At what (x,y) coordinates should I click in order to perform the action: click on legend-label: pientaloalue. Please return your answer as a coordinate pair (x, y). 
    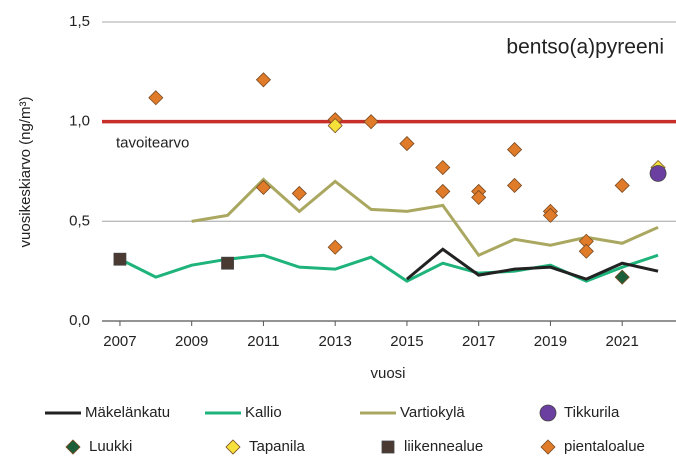
    Looking at the image, I should click on (604, 446).